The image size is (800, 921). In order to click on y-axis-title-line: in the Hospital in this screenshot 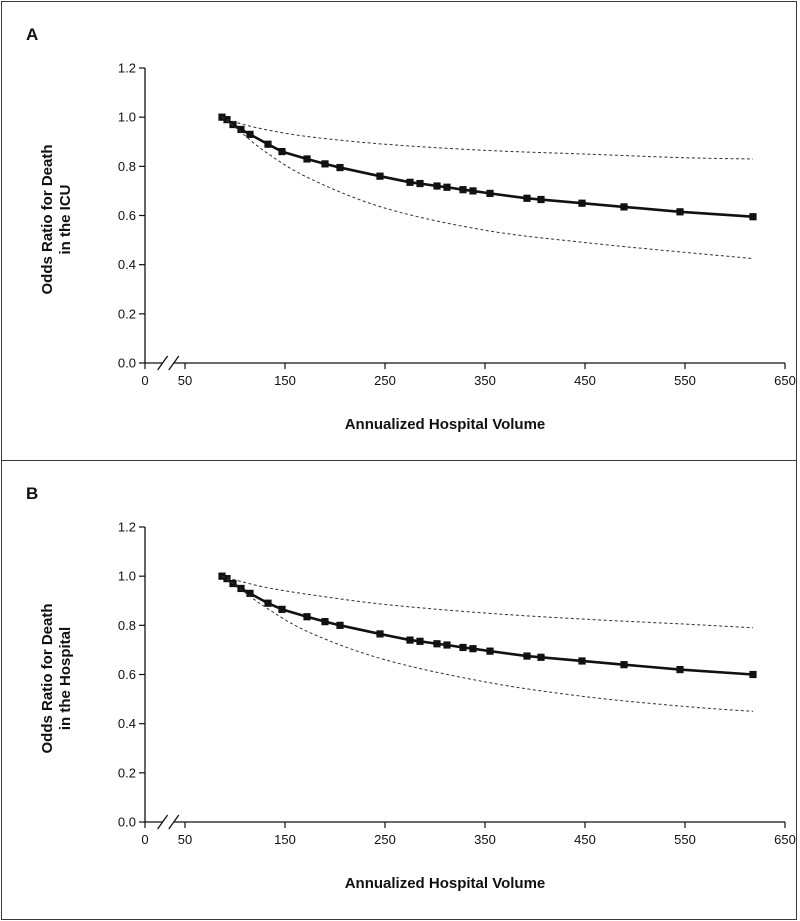, I will do `click(65, 678)`.